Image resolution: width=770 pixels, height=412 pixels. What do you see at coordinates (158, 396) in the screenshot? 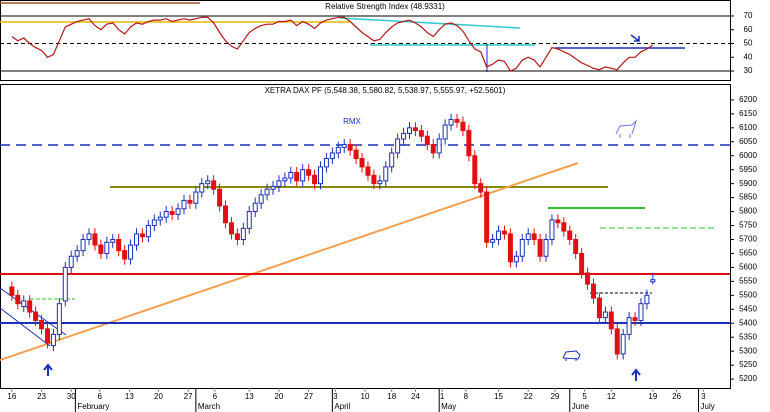
I see `x-tick-label: 20` at bounding box center [158, 396].